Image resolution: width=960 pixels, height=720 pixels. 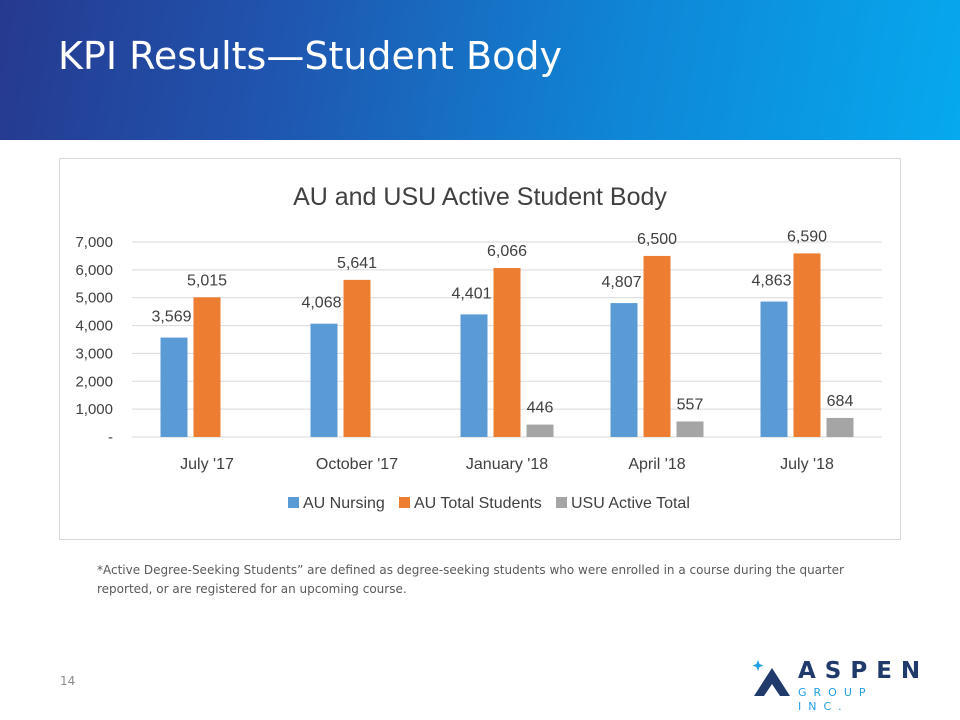 I want to click on data-label: 4,068, so click(x=321, y=303).